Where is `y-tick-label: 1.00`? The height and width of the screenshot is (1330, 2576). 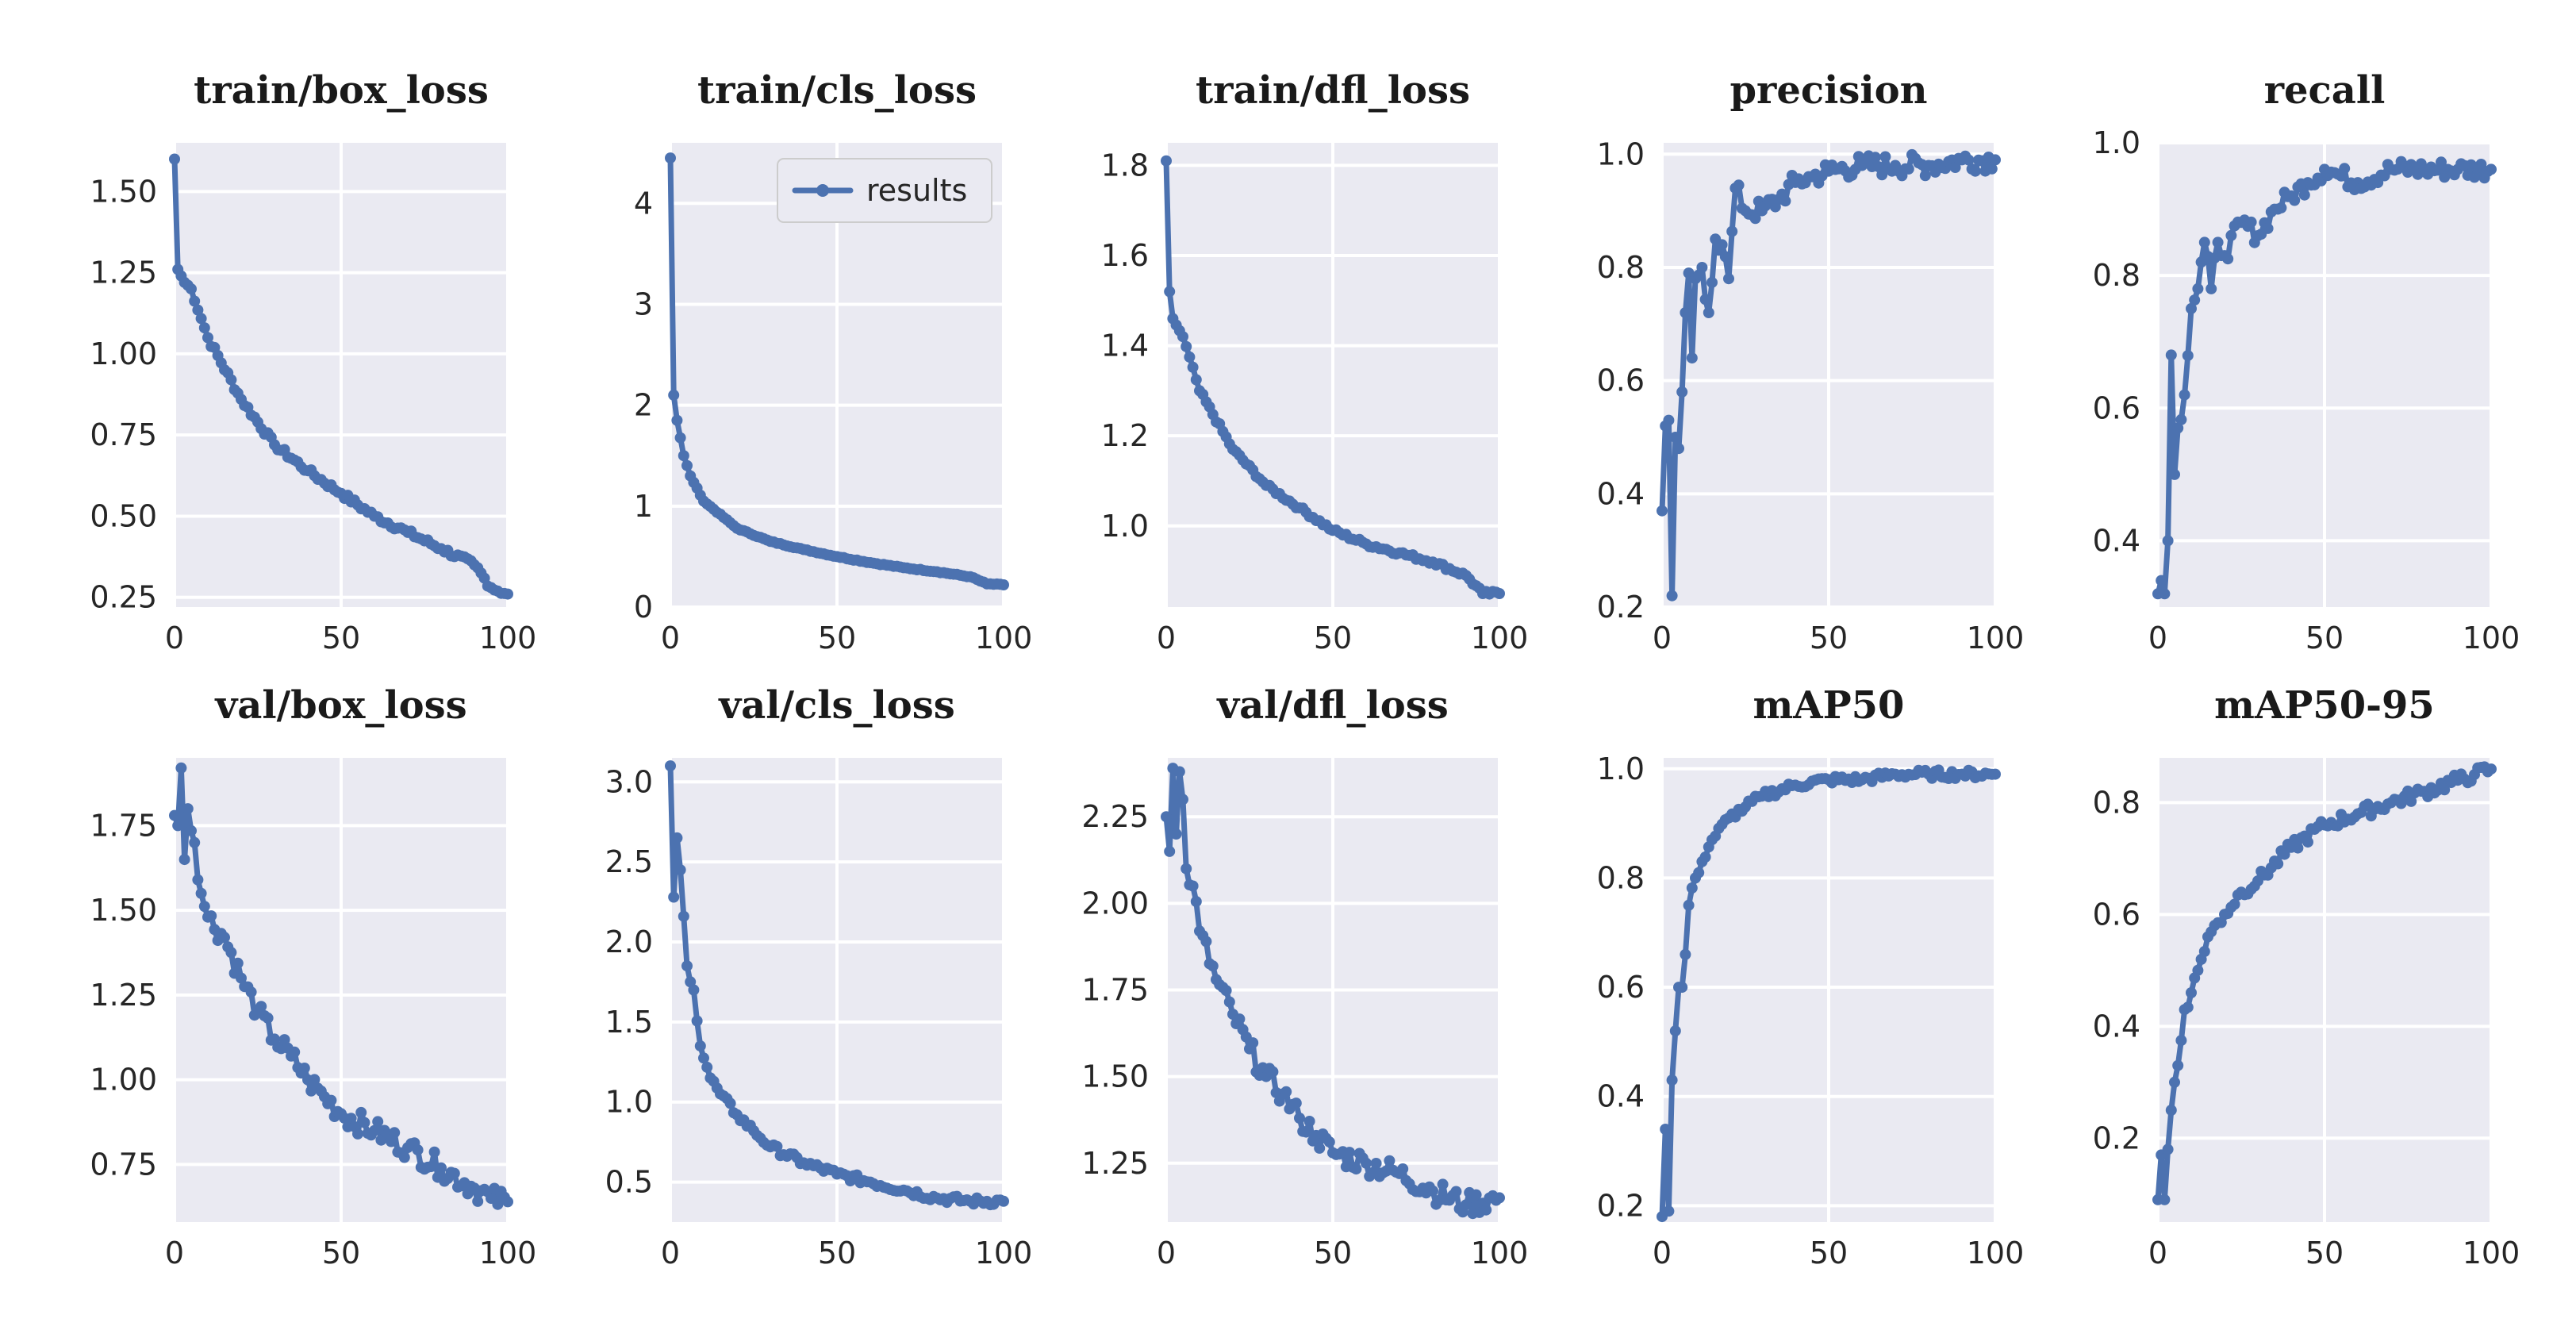
y-tick-label: 1.00 is located at coordinates (123, 1080).